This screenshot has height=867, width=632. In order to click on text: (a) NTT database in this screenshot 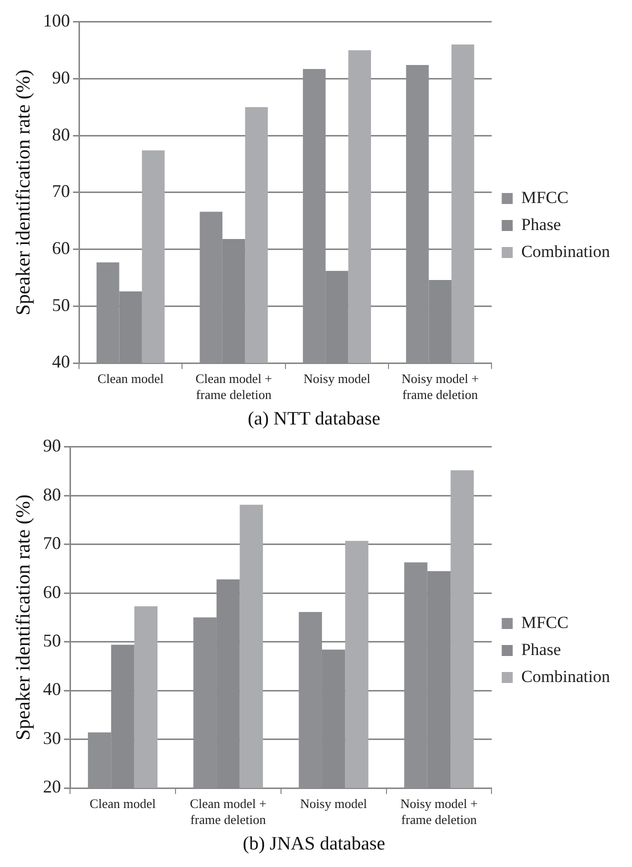, I will do `click(314, 419)`.